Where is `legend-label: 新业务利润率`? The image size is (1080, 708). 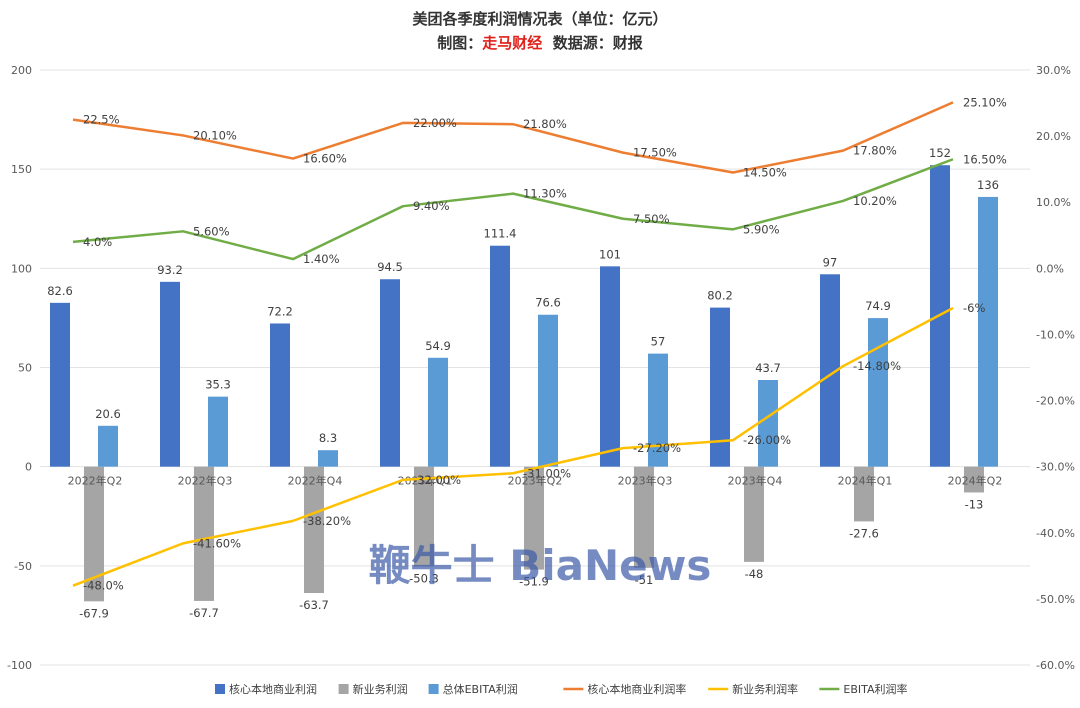 legend-label: 新业务利润率 is located at coordinates (765, 689).